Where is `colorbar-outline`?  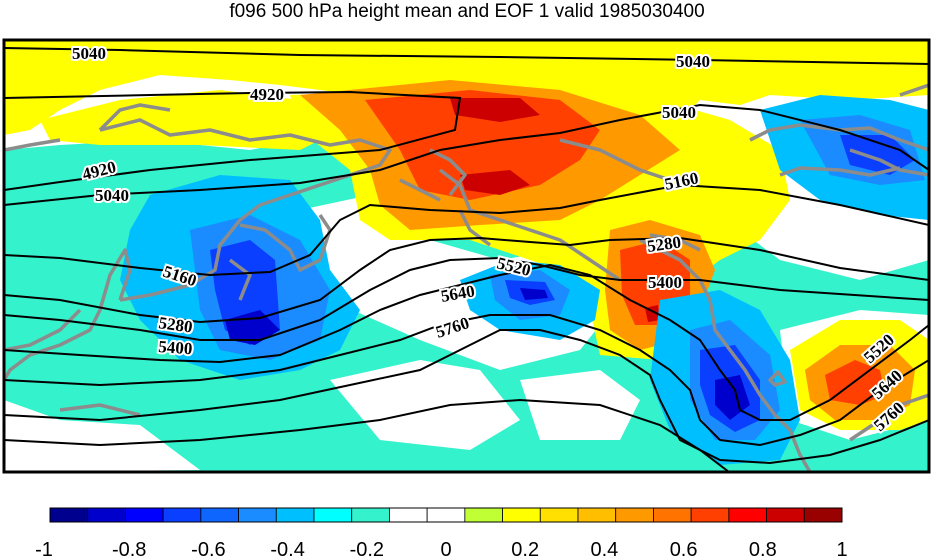
colorbar-outline is located at coordinates (446, 515).